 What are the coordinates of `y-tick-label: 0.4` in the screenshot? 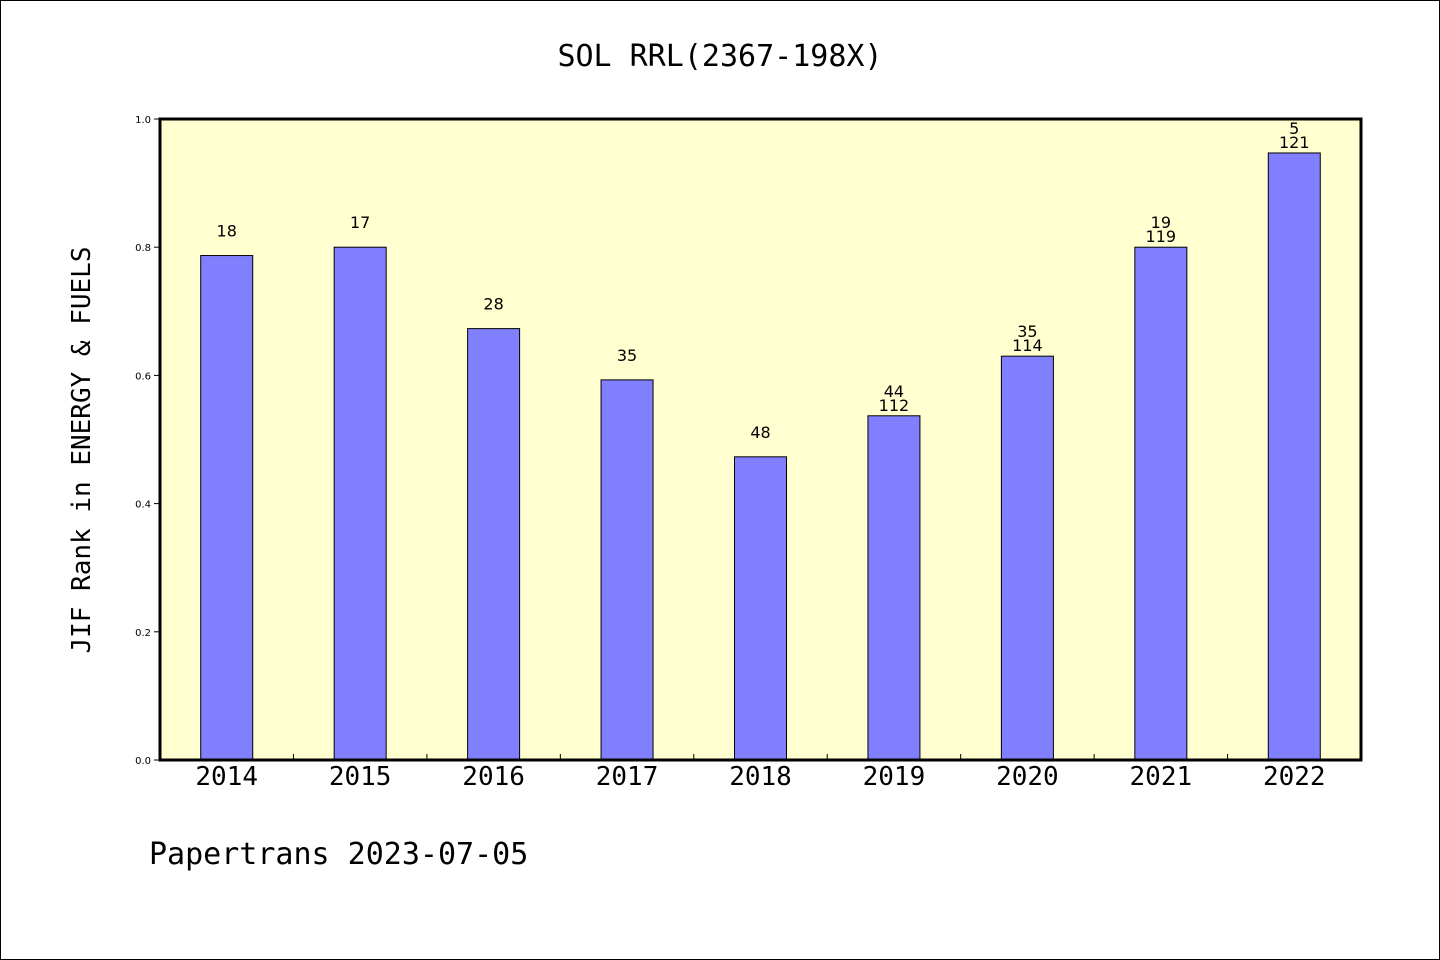 It's located at (143, 505).